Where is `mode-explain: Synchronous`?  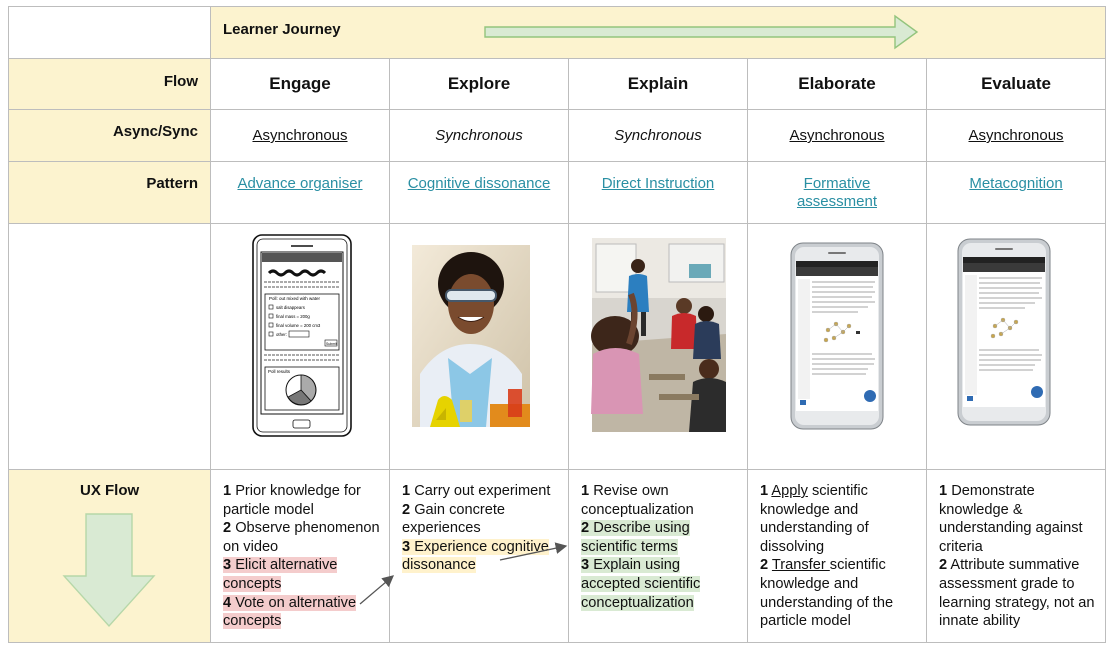
mode-explain: Synchronous is located at coordinates (658, 135).